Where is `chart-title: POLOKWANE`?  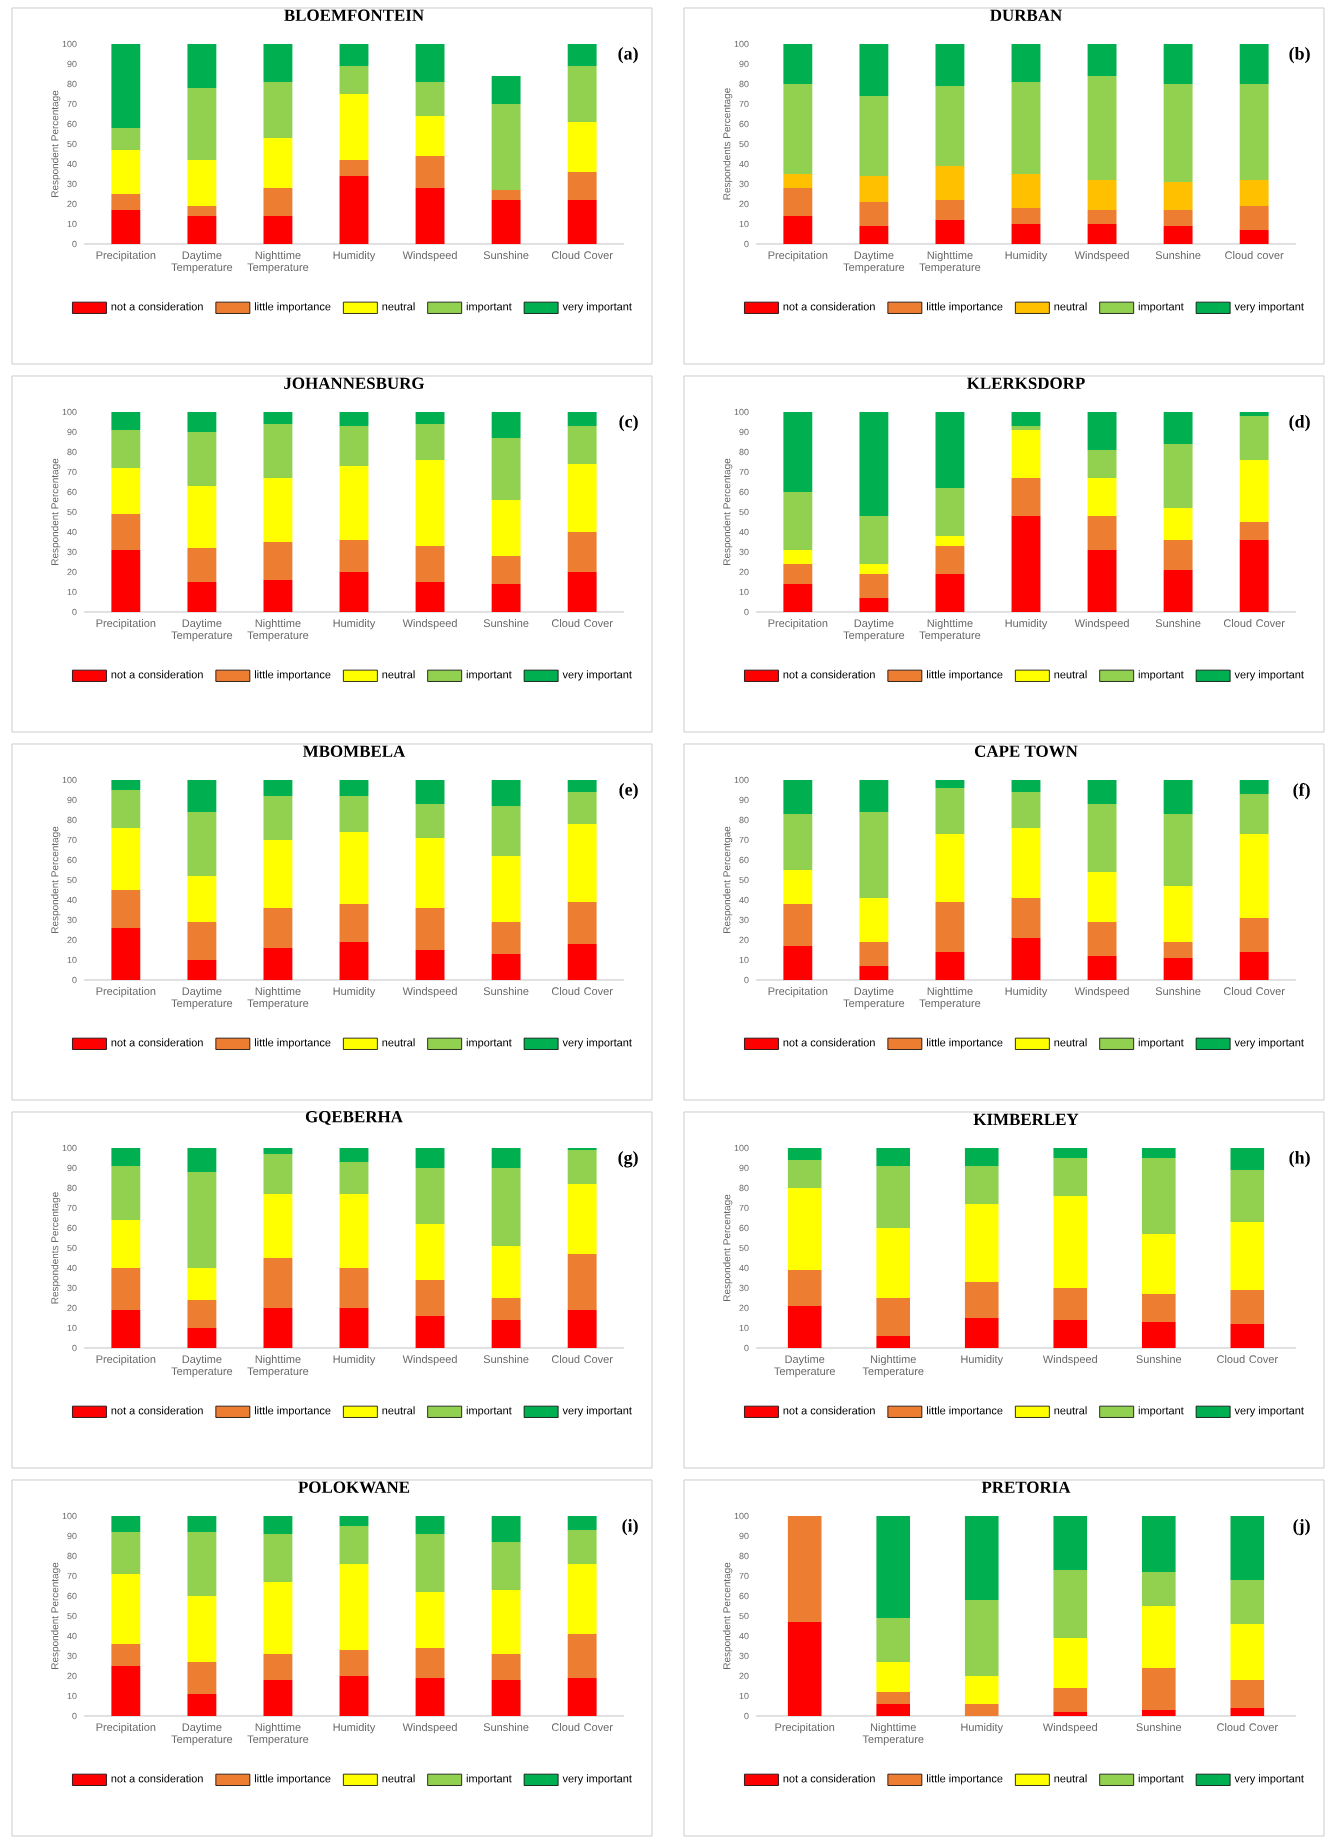
chart-title: POLOKWANE is located at coordinates (354, 1487).